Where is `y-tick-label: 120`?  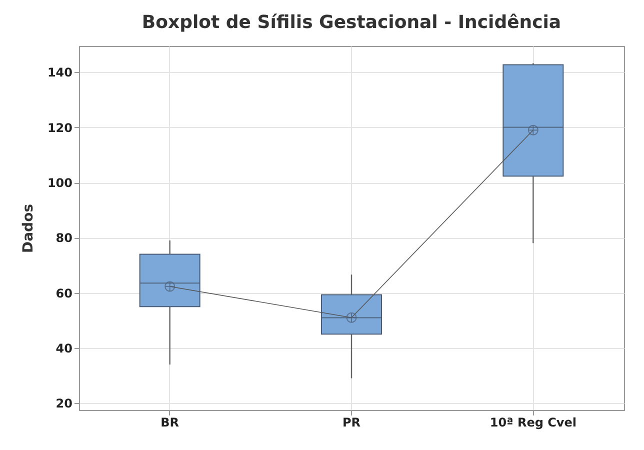
y-tick-label: 120 is located at coordinates (59, 127).